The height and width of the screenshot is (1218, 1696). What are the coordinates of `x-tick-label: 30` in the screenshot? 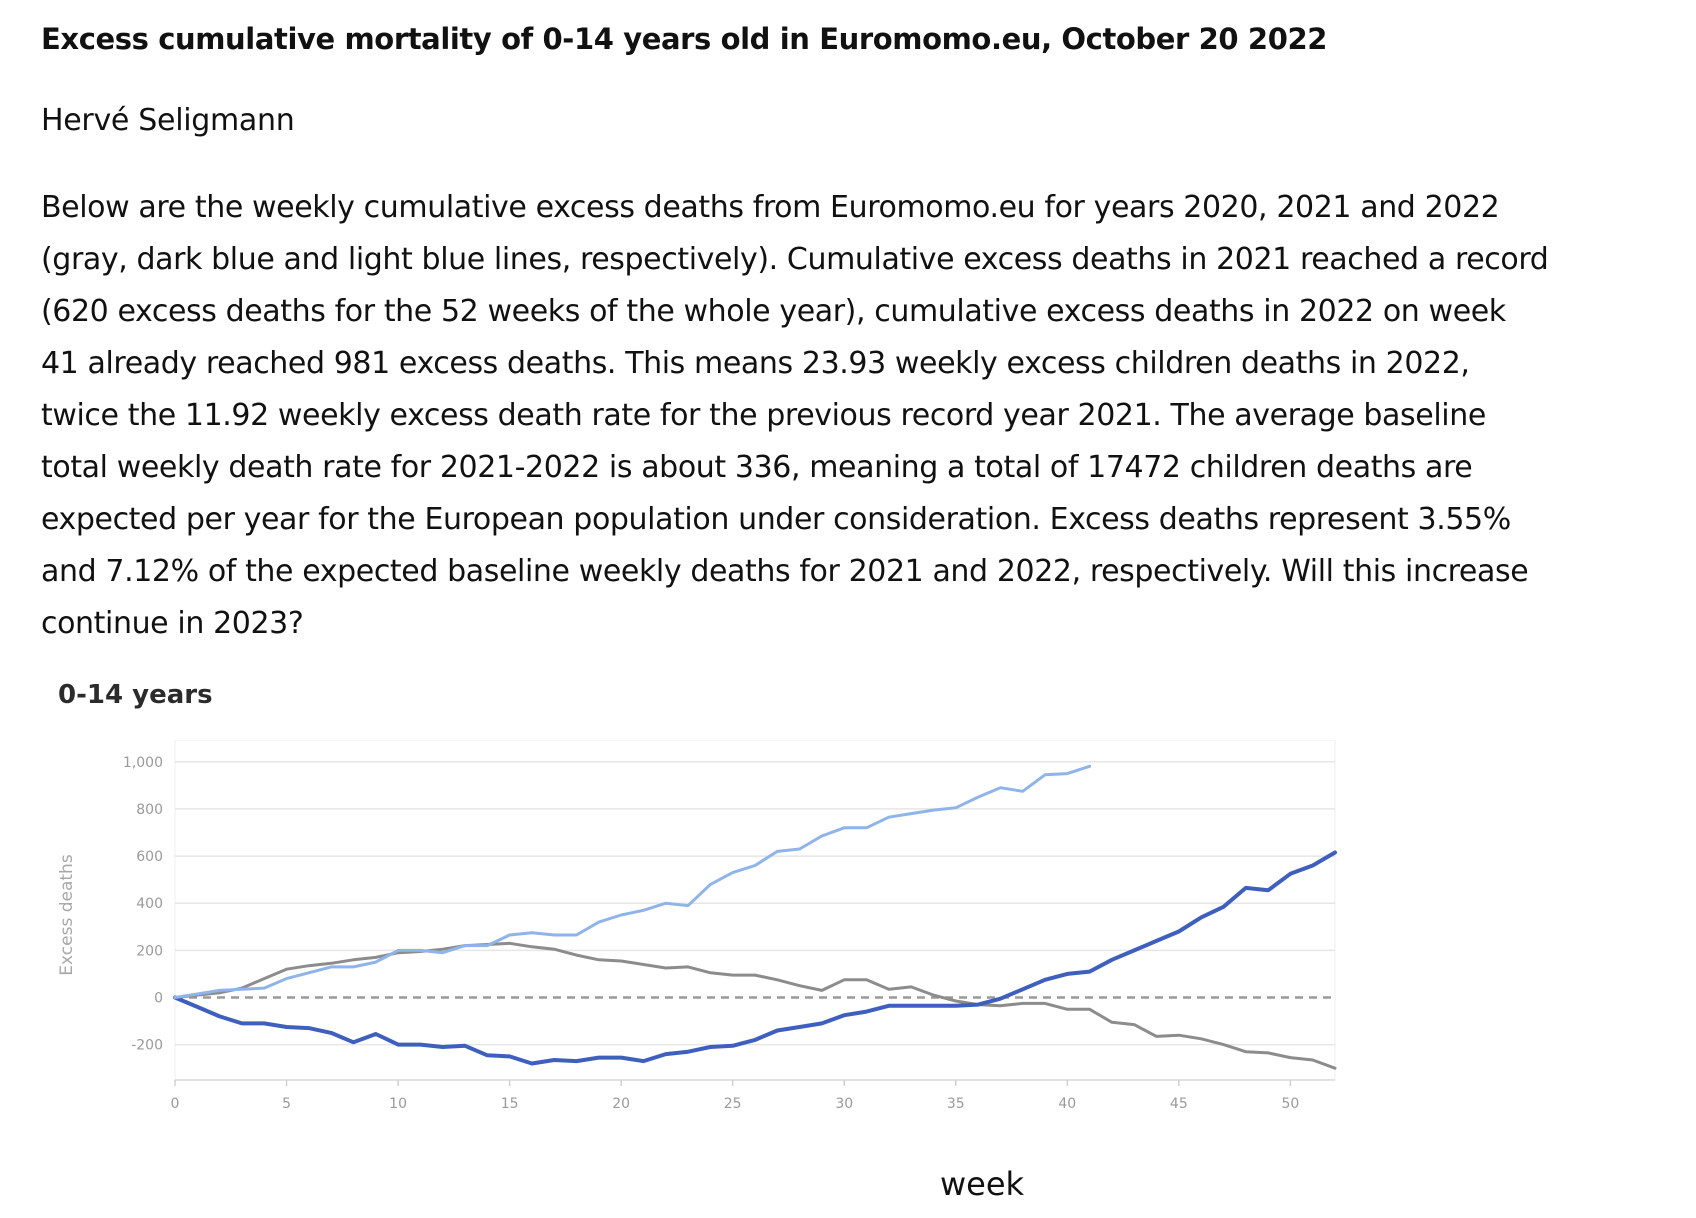 It's located at (844, 1104).